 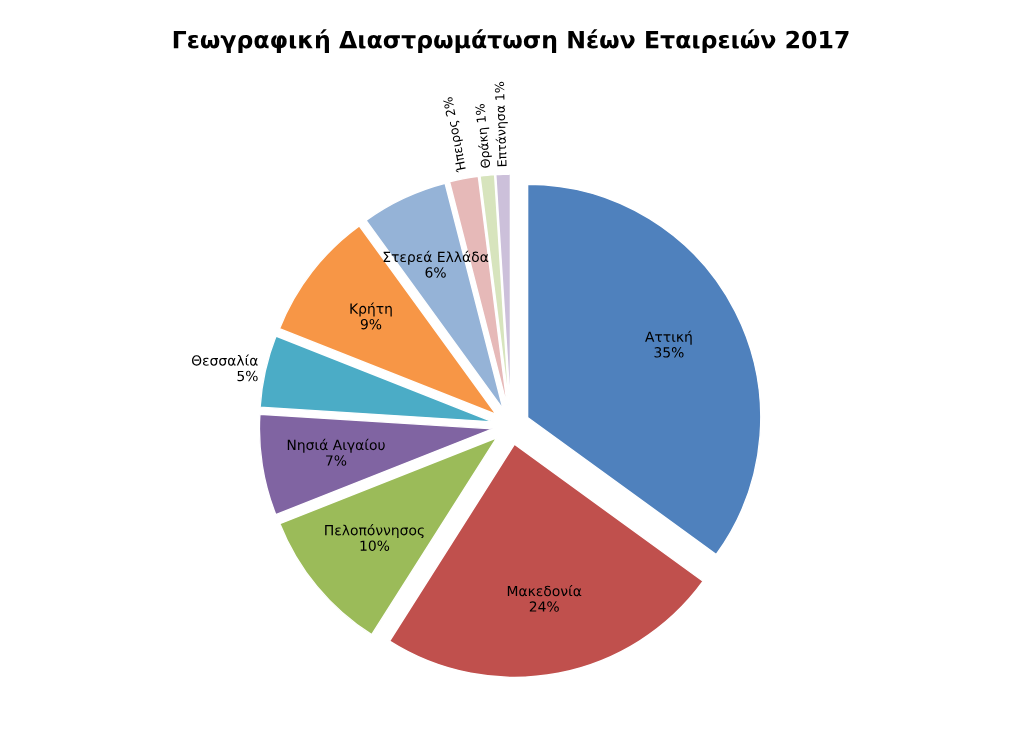 What do you see at coordinates (544, 606) in the screenshot?
I see `data-label: 24%` at bounding box center [544, 606].